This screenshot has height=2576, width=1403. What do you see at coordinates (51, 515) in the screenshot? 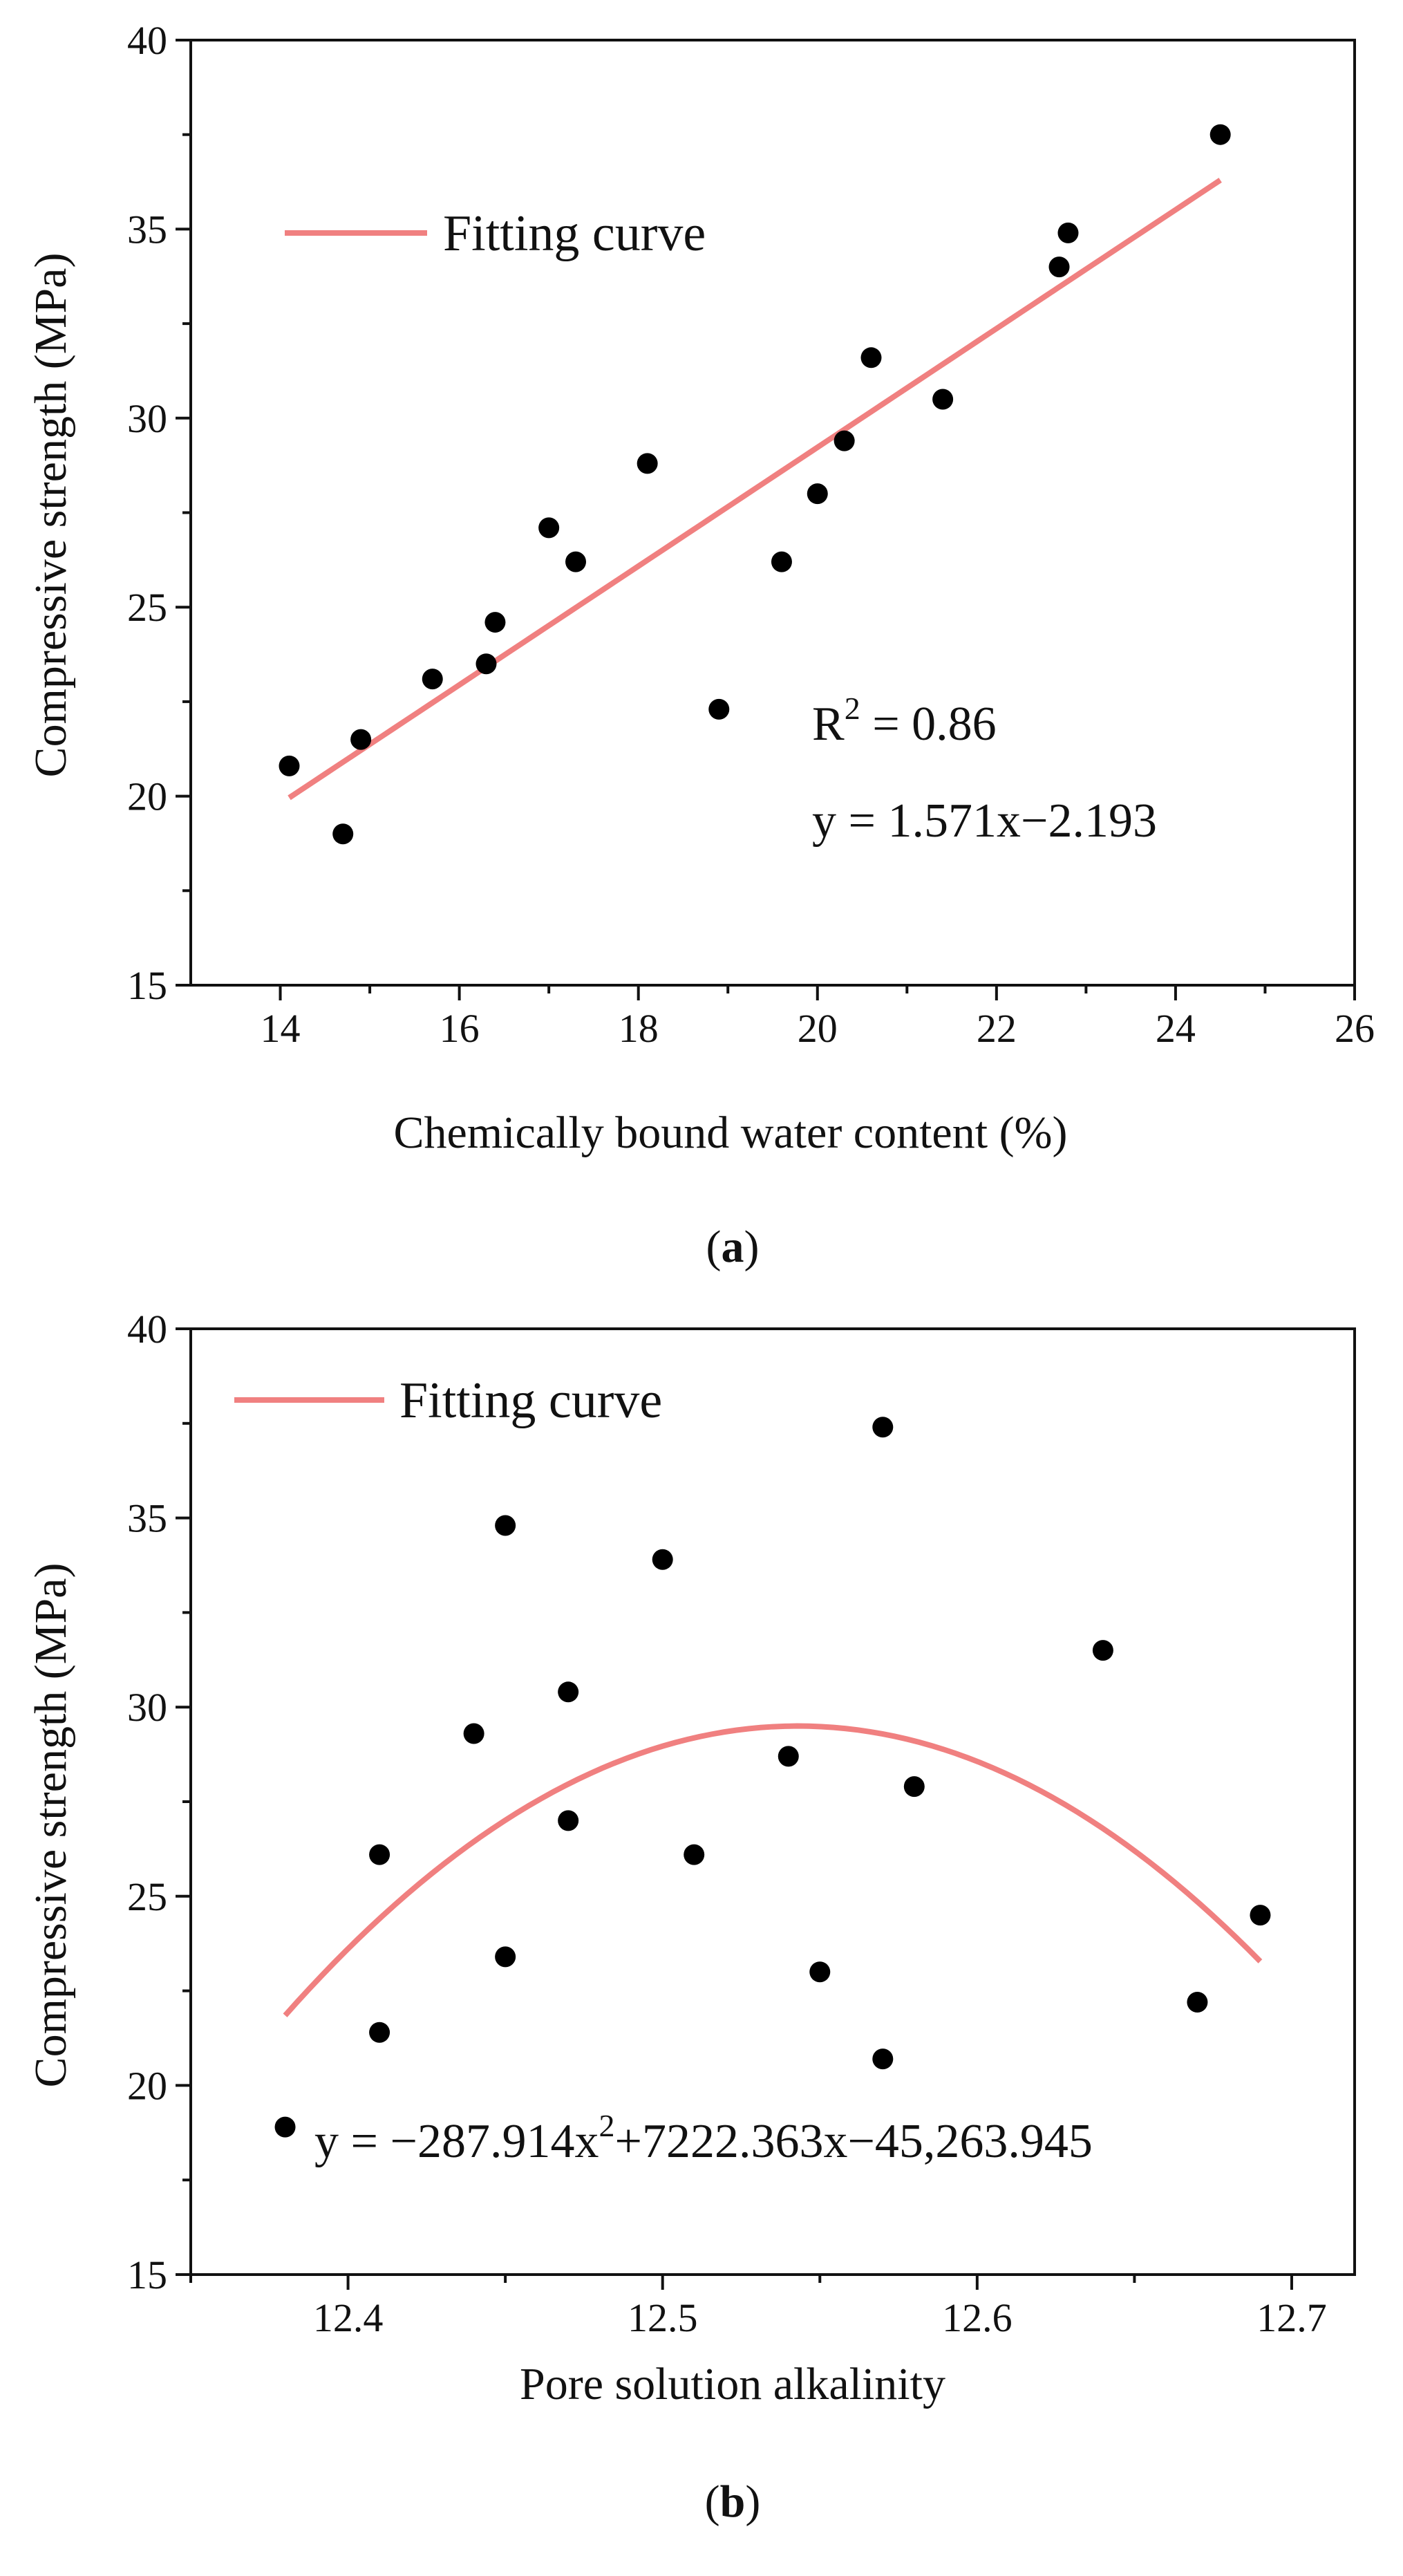
I see `y-axis-title-a: Compressive strength (MPa)` at bounding box center [51, 515].